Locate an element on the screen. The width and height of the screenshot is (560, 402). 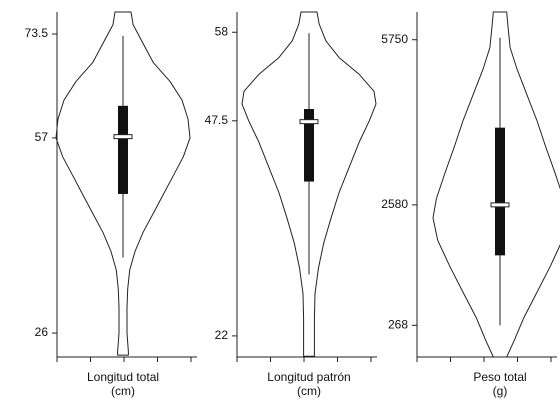
x-axis-label: Longitud patrón is located at coordinates (308, 377).